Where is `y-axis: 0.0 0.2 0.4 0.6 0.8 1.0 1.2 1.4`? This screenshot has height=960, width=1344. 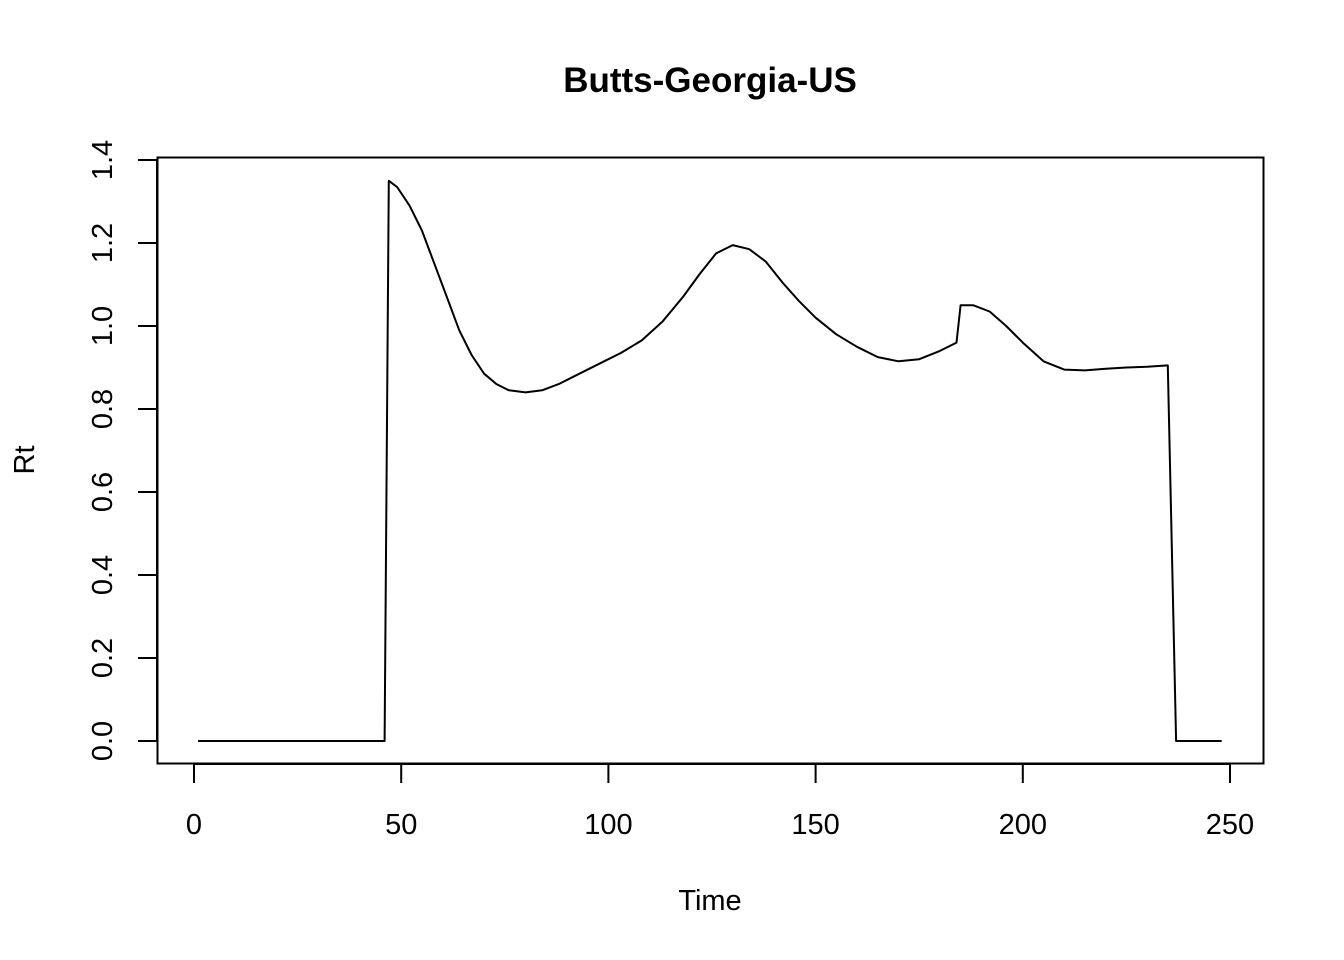 y-axis: 0.0 0.2 0.4 0.6 0.8 1.0 1.2 1.4 is located at coordinates (122, 450).